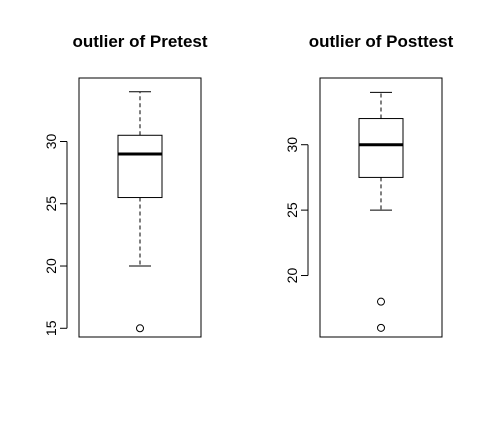  I want to click on y-tick-label: 15, so click(51, 328).